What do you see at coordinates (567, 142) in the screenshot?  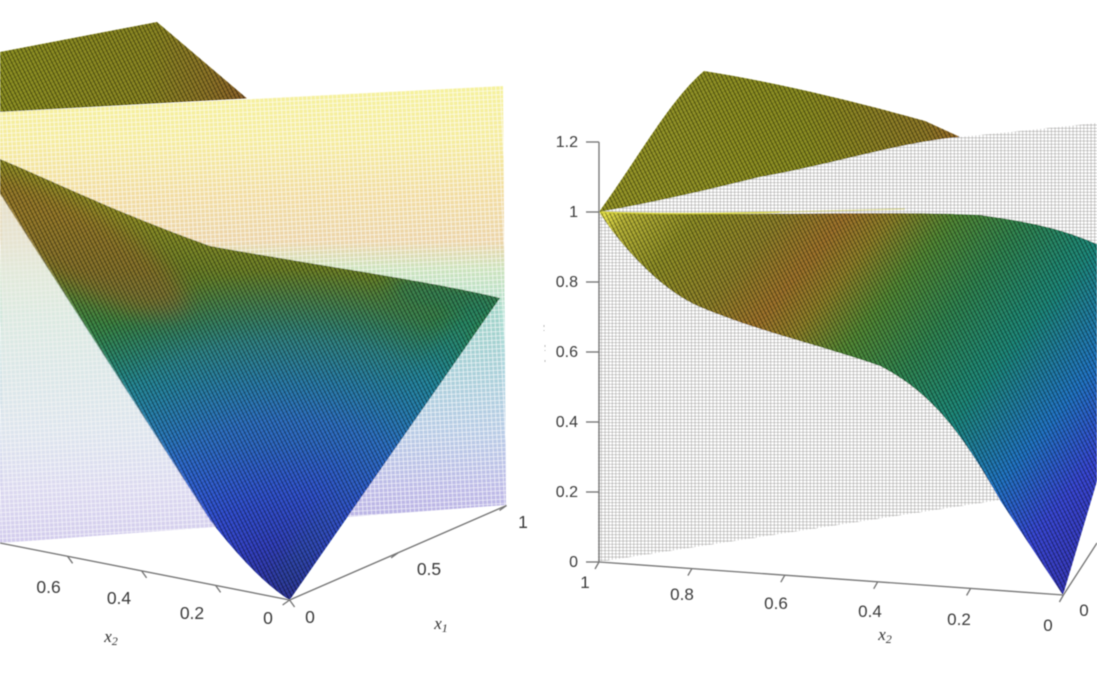 I see `svg-text: 1.2` at bounding box center [567, 142].